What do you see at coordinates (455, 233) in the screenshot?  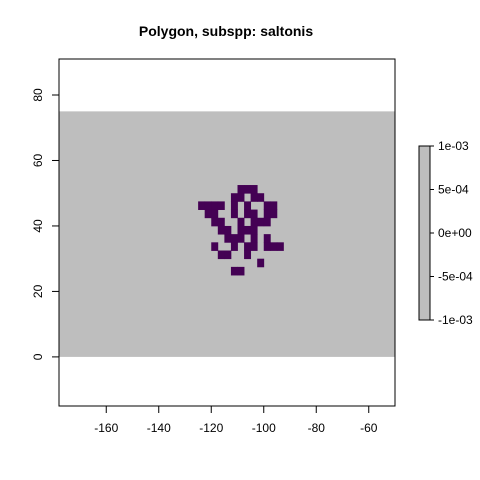 I see `legend-label: 0e+00` at bounding box center [455, 233].